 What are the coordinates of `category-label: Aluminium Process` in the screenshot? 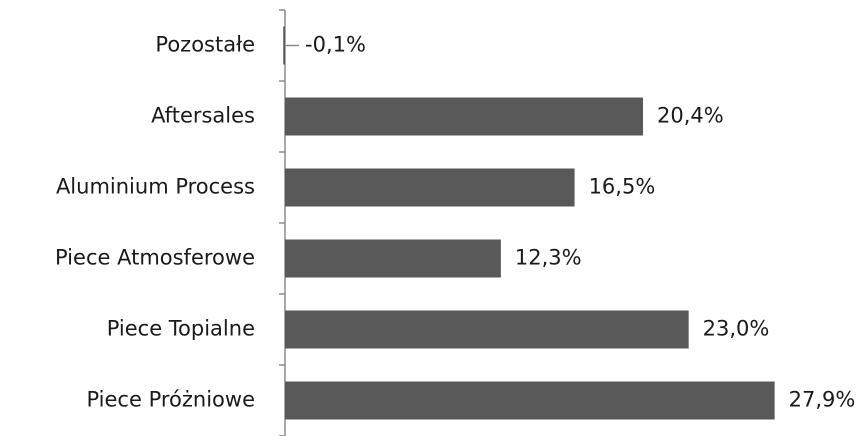 It's located at (155, 187).